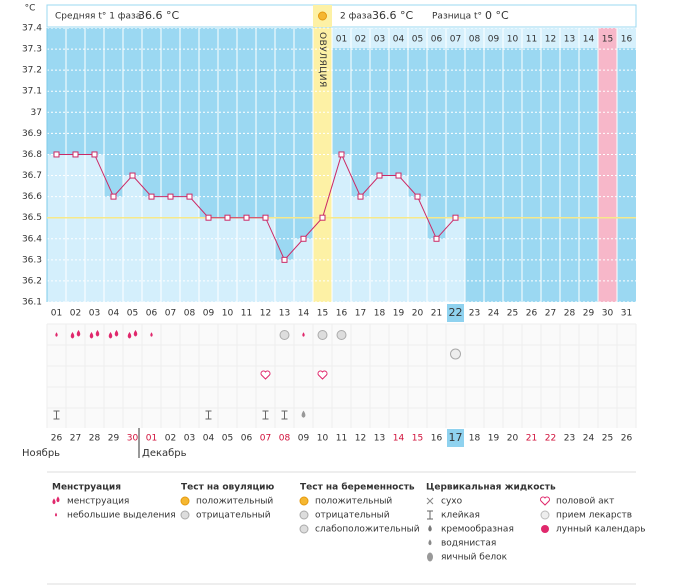 The image size is (675, 587). I want to click on x-tick-label: 28, so click(570, 314).